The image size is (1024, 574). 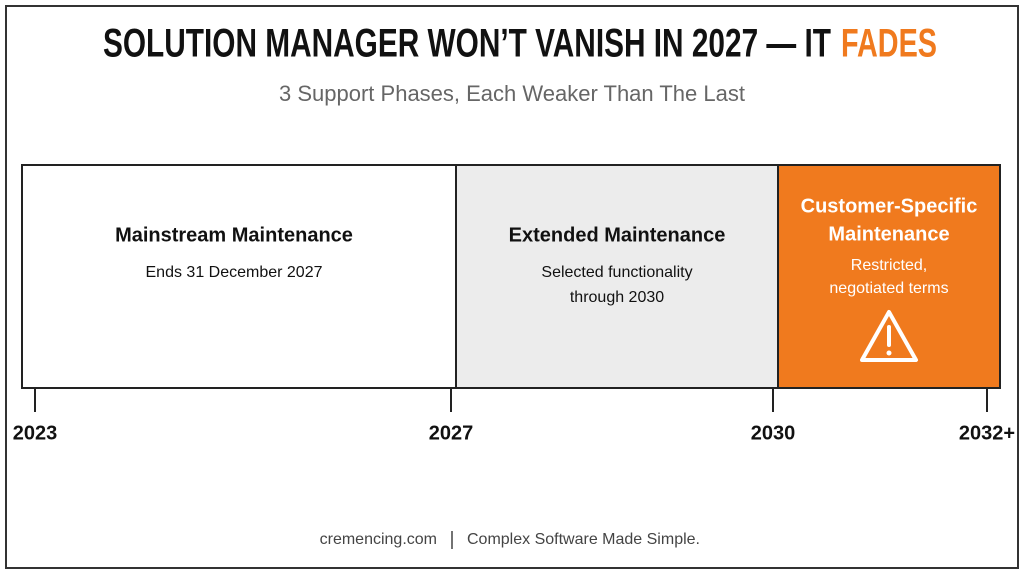 I want to click on tick-label: 2032+, so click(x=987, y=433).